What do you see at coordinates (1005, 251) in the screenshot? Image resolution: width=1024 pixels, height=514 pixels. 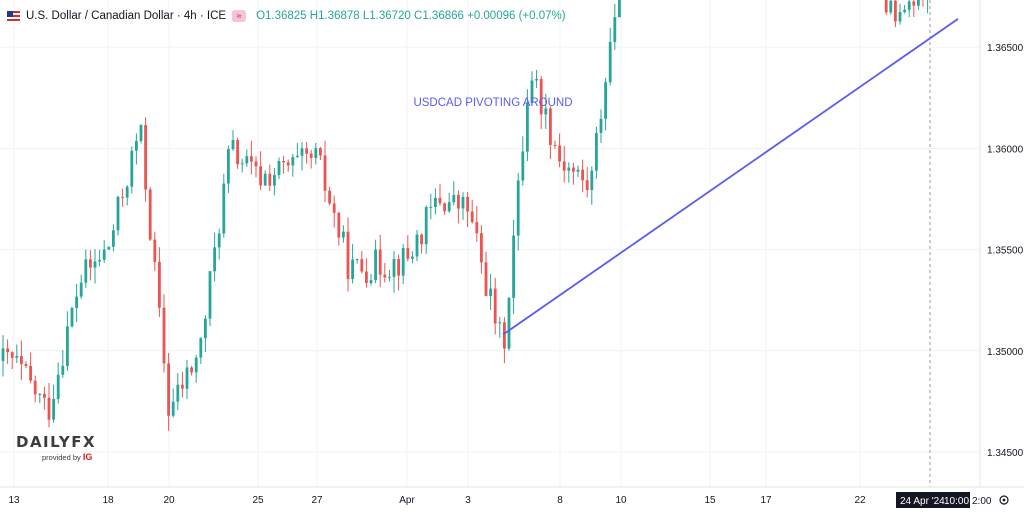 I see `y-tick-label: 1.35500` at bounding box center [1005, 251].